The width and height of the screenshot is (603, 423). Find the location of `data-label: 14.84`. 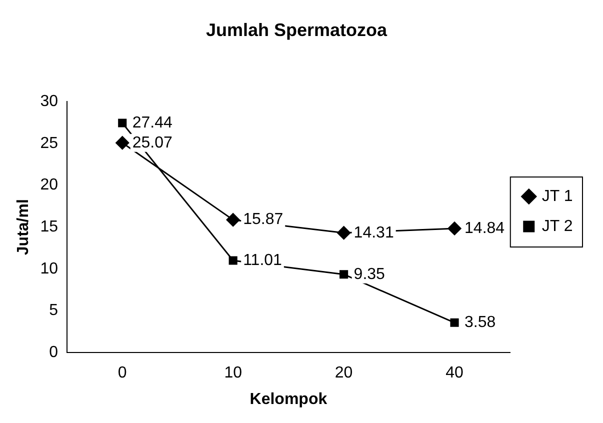

data-label: 14.84 is located at coordinates (484, 228).